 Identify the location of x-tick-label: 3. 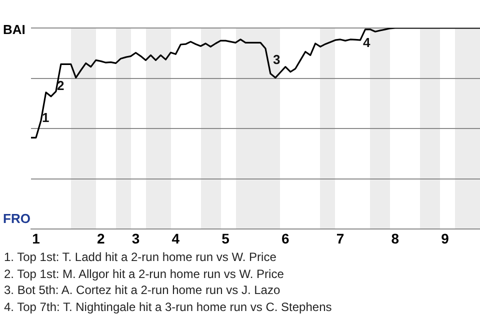
(136, 238).